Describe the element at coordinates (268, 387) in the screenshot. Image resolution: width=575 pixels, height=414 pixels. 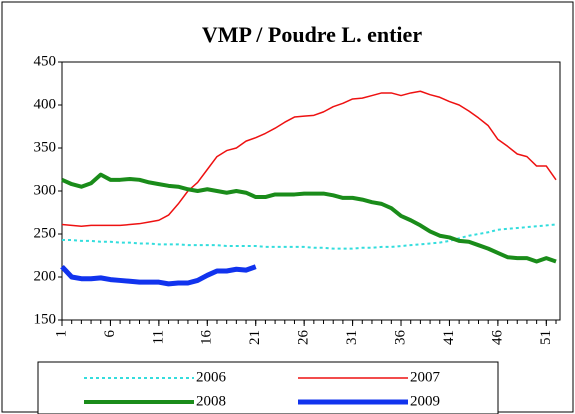
I see `legend-box` at that location.